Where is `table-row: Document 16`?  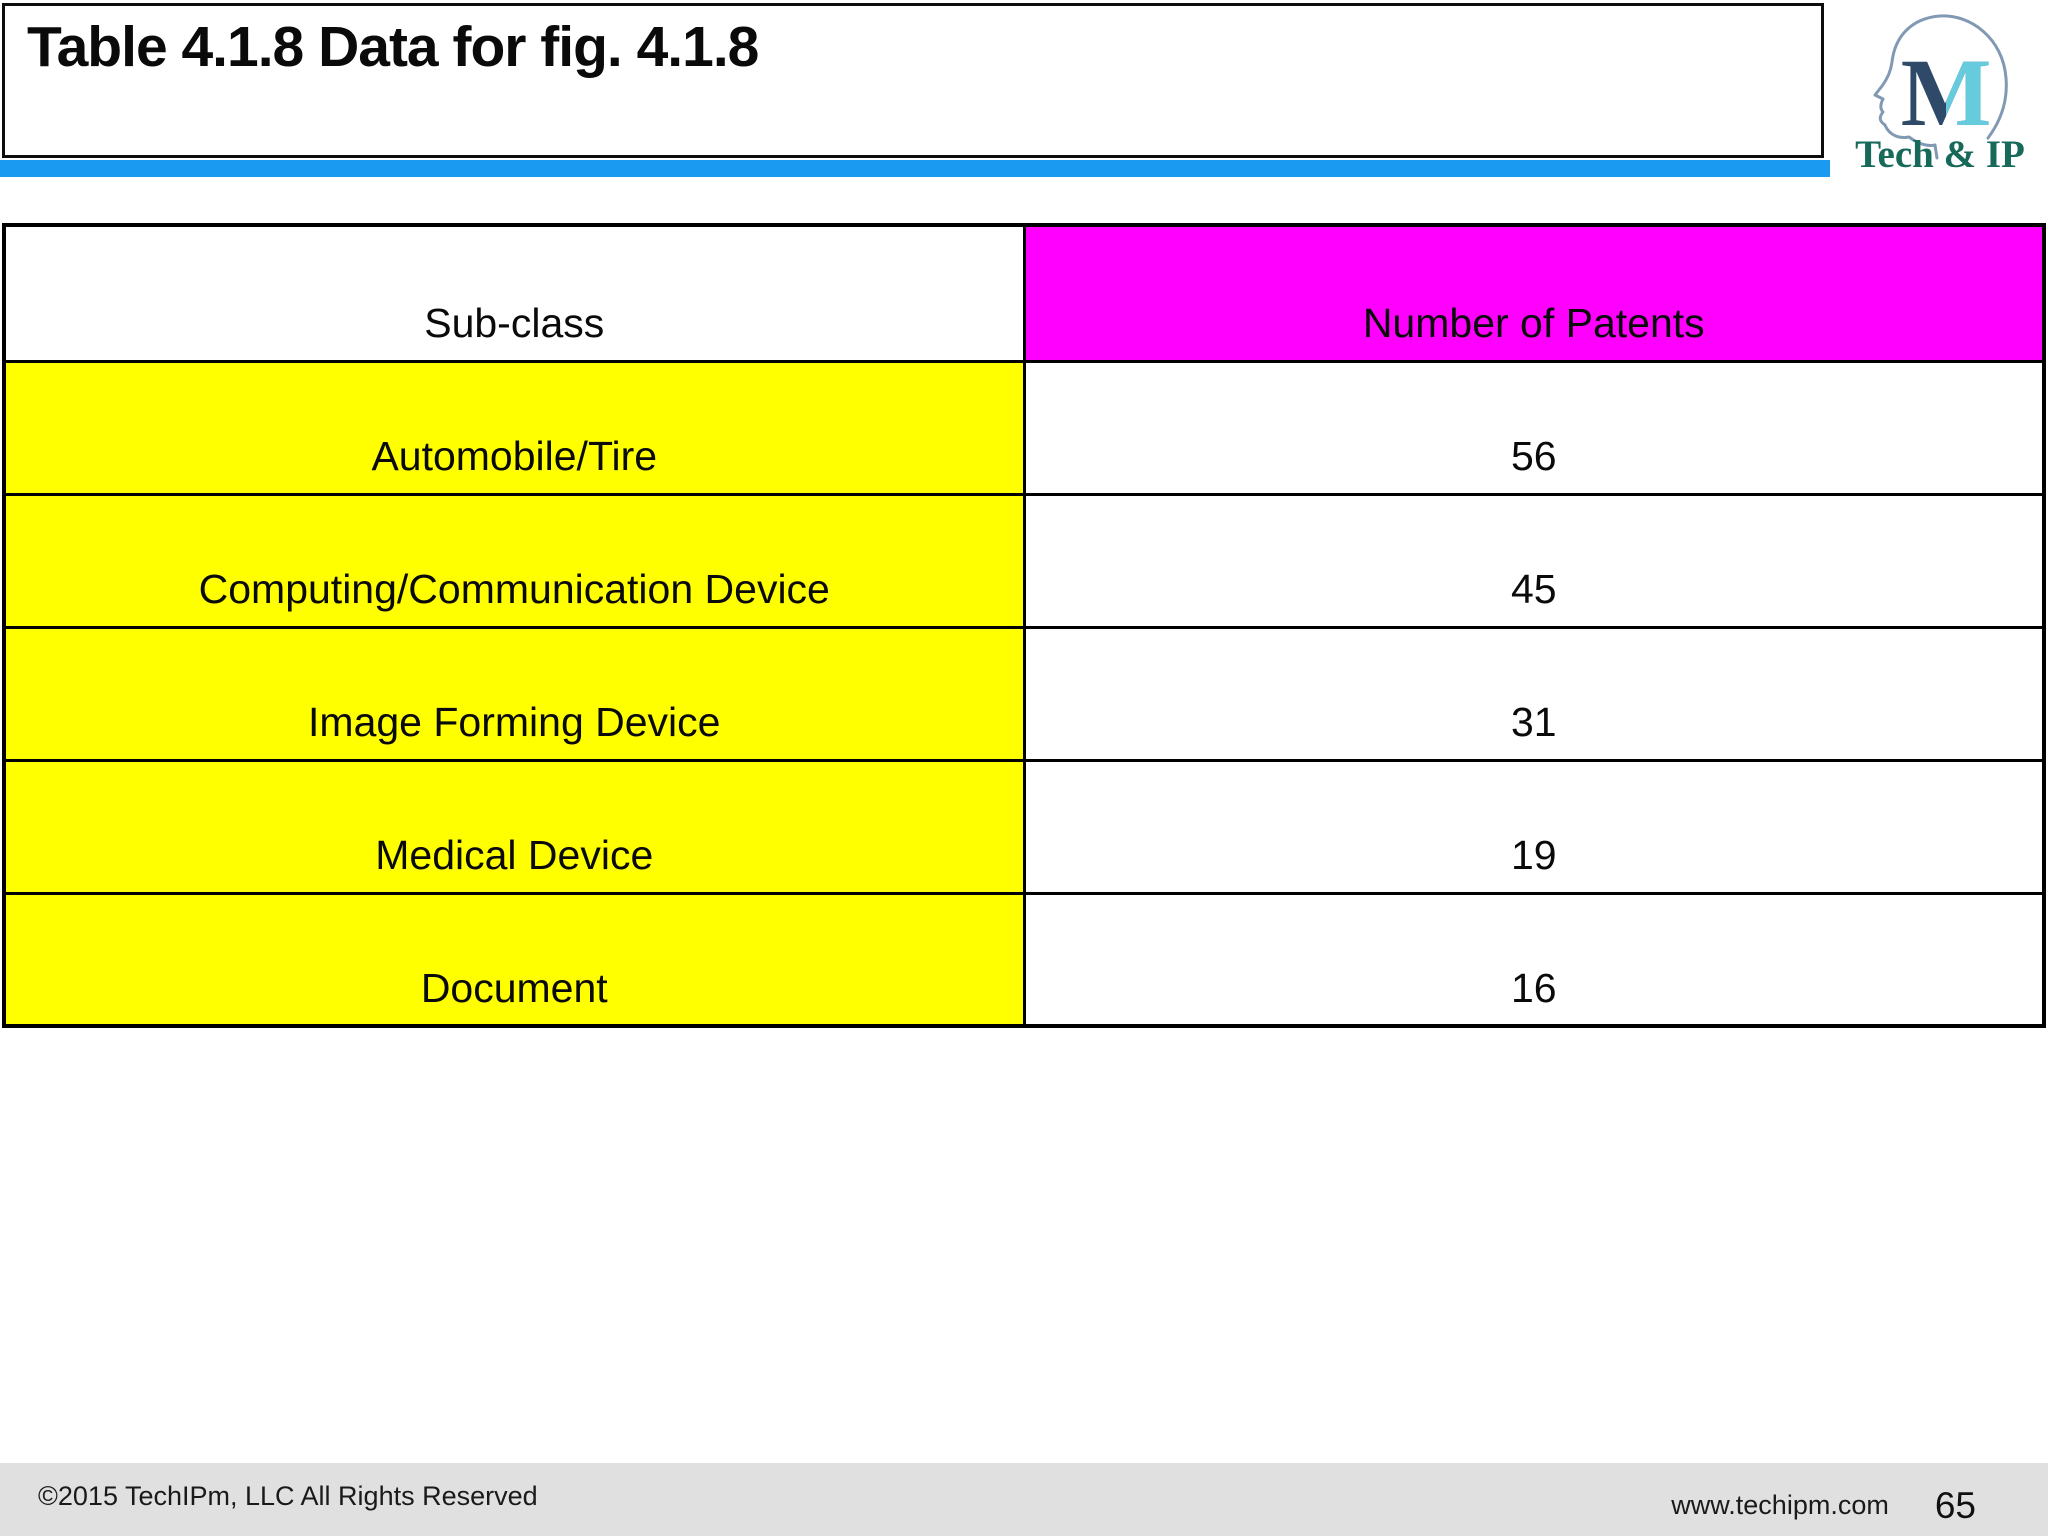 table-row: Document 16 is located at coordinates (1024, 959).